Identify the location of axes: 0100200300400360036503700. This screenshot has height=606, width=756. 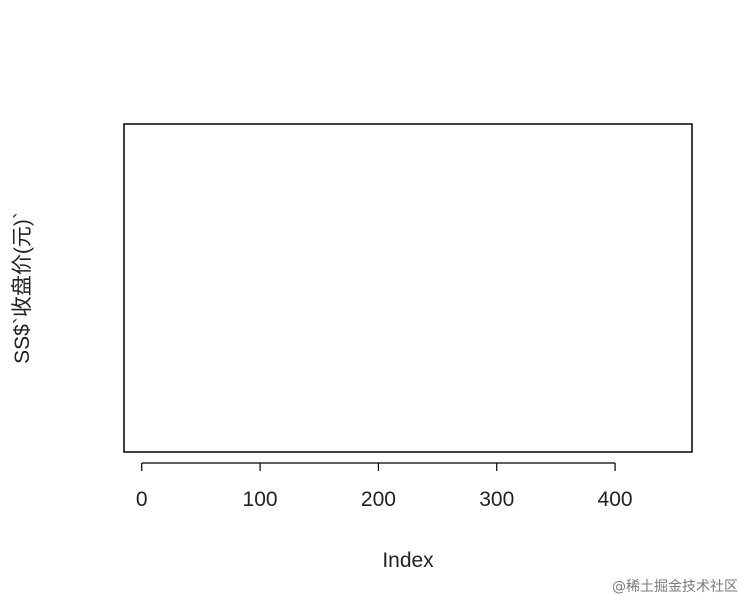
(384, 486).